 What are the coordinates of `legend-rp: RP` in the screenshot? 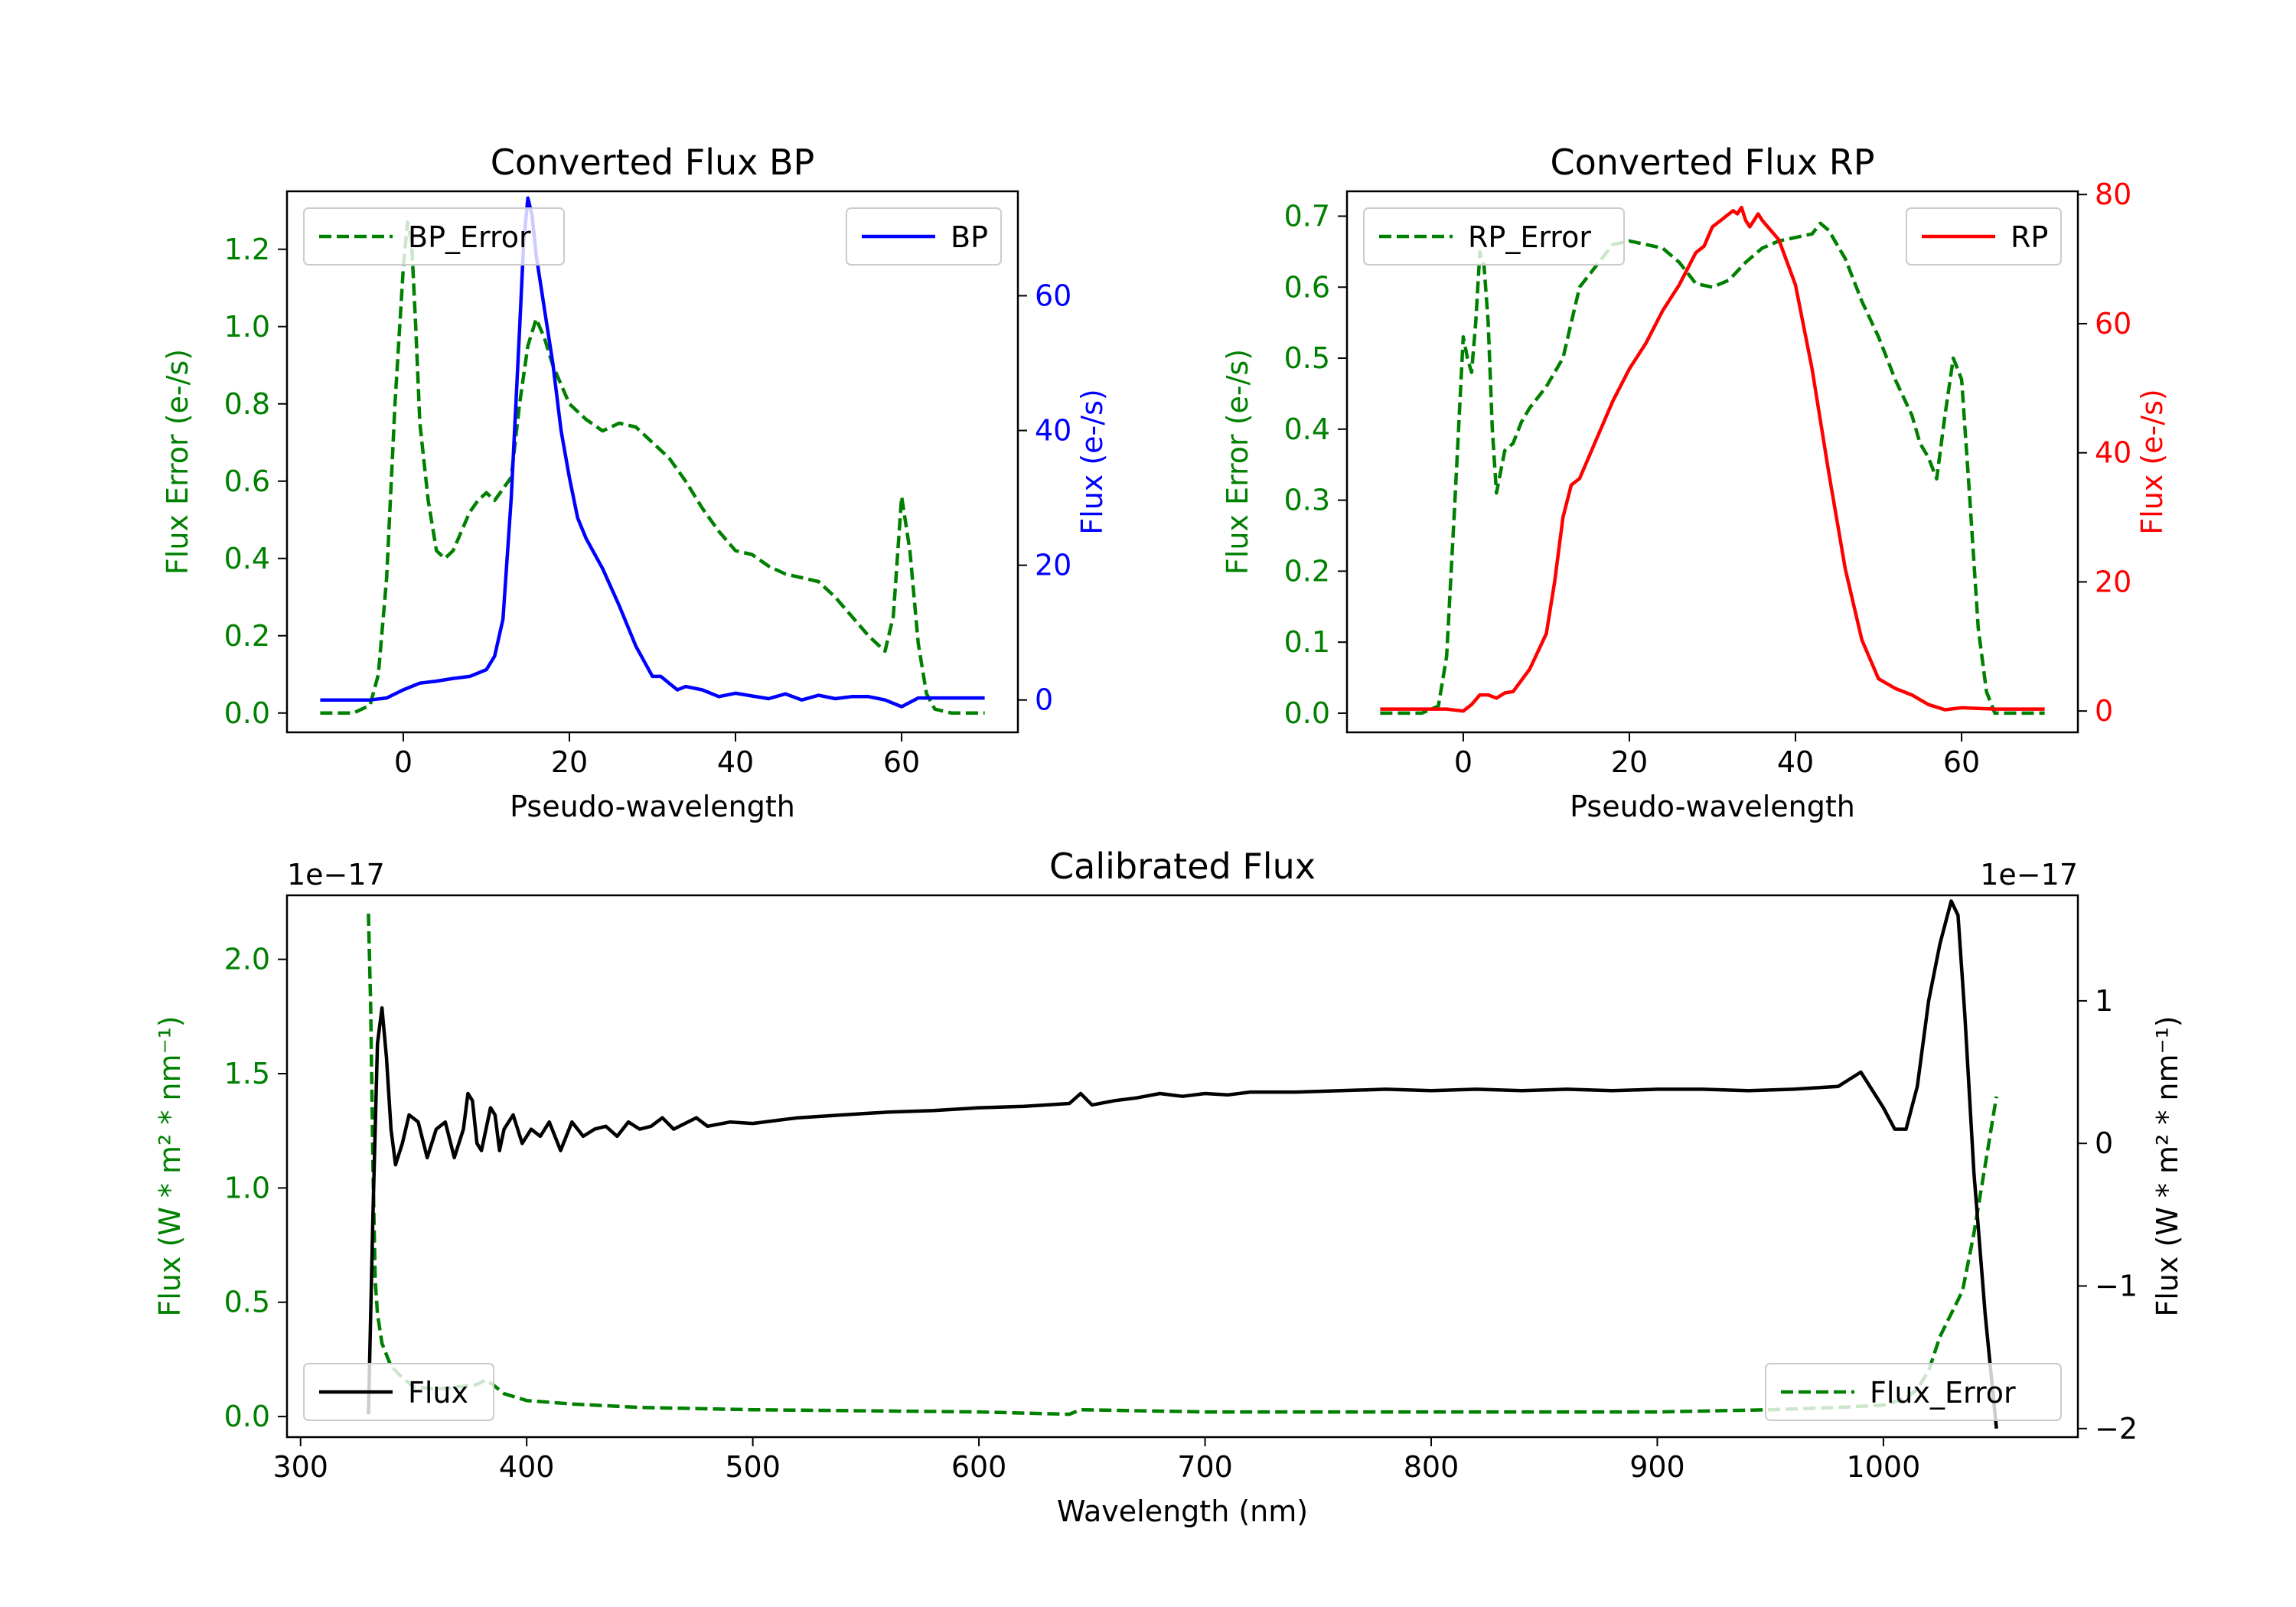 It's located at (1984, 237).